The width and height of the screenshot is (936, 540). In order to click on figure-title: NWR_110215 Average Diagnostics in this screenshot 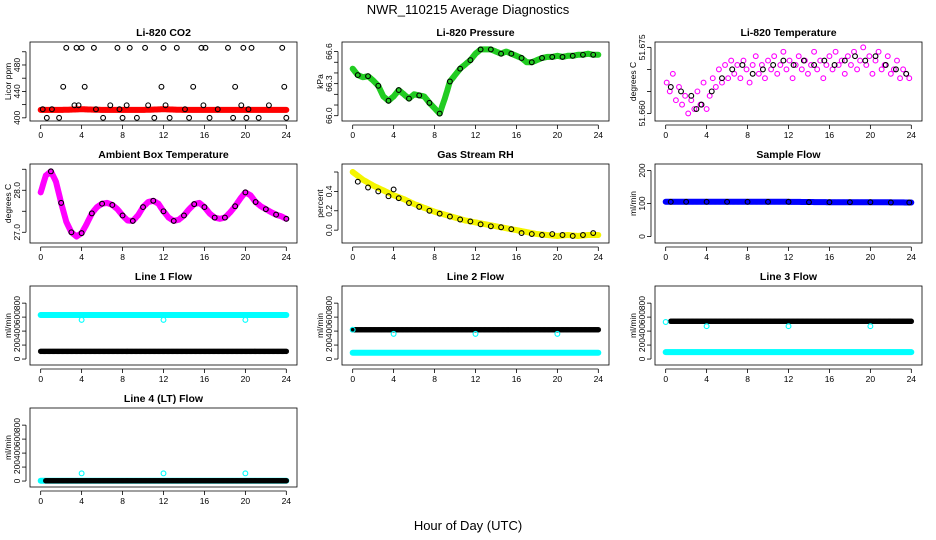, I will do `click(468, 9)`.